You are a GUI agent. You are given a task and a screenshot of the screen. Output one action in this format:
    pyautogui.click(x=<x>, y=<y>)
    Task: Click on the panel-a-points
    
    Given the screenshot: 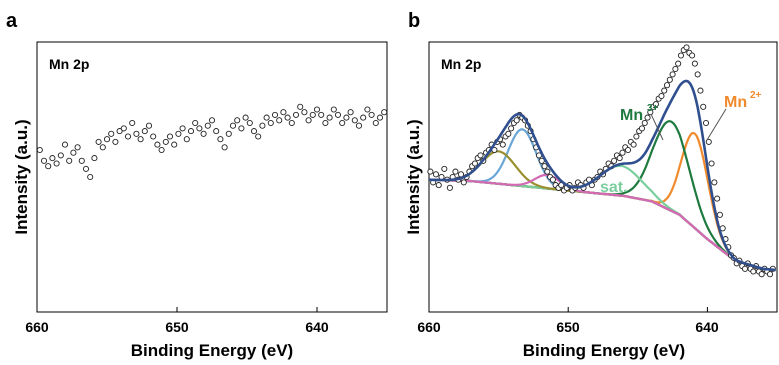 What is the action you would take?
    pyautogui.click(x=212, y=142)
    